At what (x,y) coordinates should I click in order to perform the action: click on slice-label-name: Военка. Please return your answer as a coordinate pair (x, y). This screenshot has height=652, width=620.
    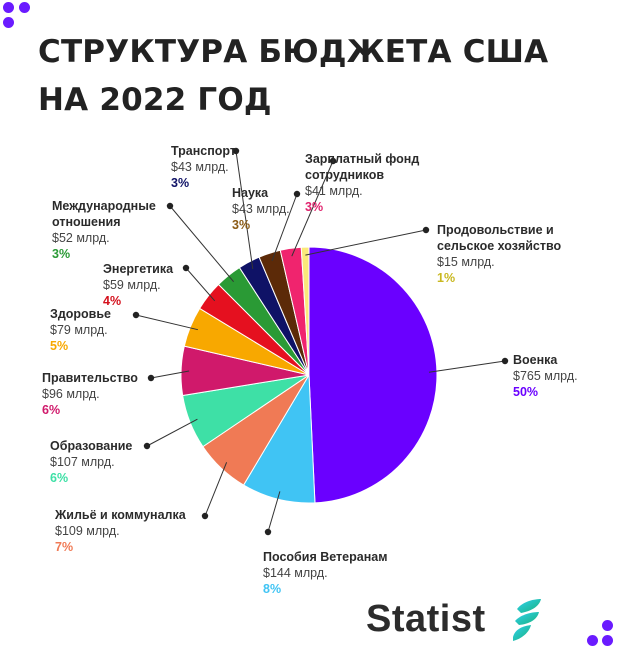
    Looking at the image, I should click on (535, 360).